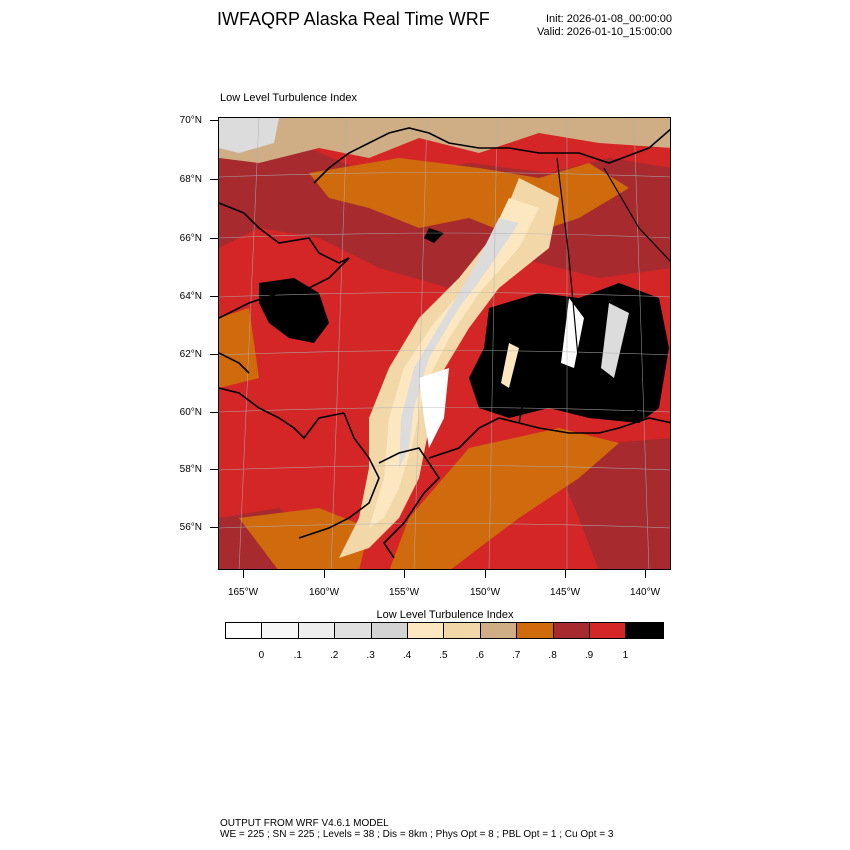  What do you see at coordinates (190, 238) in the screenshot?
I see `lat-label-66: 66°N` at bounding box center [190, 238].